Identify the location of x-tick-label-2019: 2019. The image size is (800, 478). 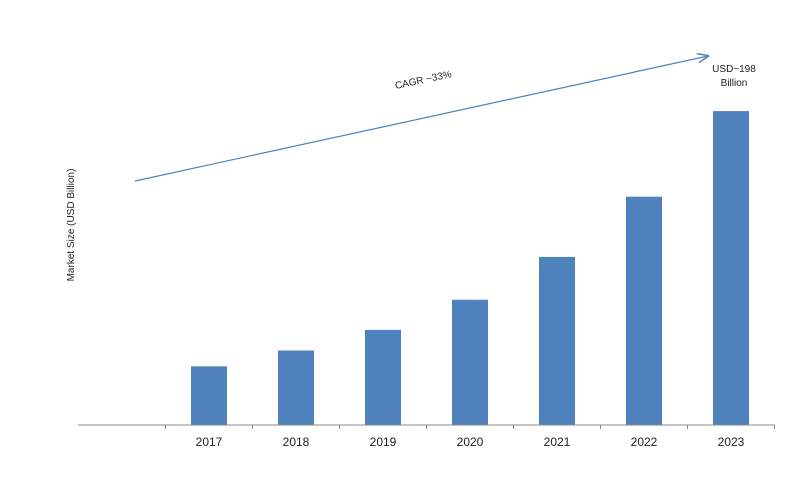
(383, 442).